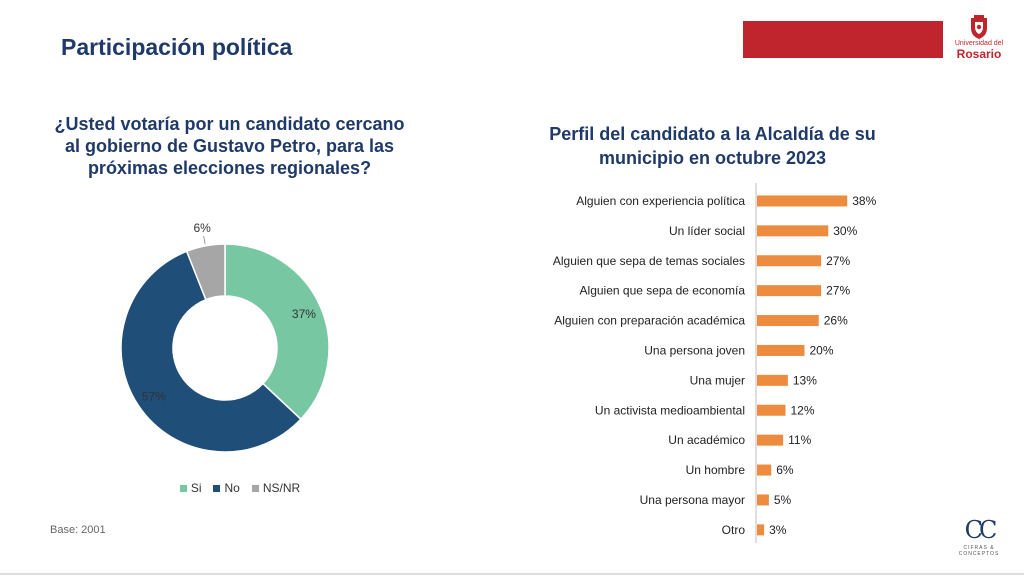 This screenshot has width=1024, height=576. Describe the element at coordinates (154, 396) in the screenshot. I see `donut-label-no: 57%` at that location.